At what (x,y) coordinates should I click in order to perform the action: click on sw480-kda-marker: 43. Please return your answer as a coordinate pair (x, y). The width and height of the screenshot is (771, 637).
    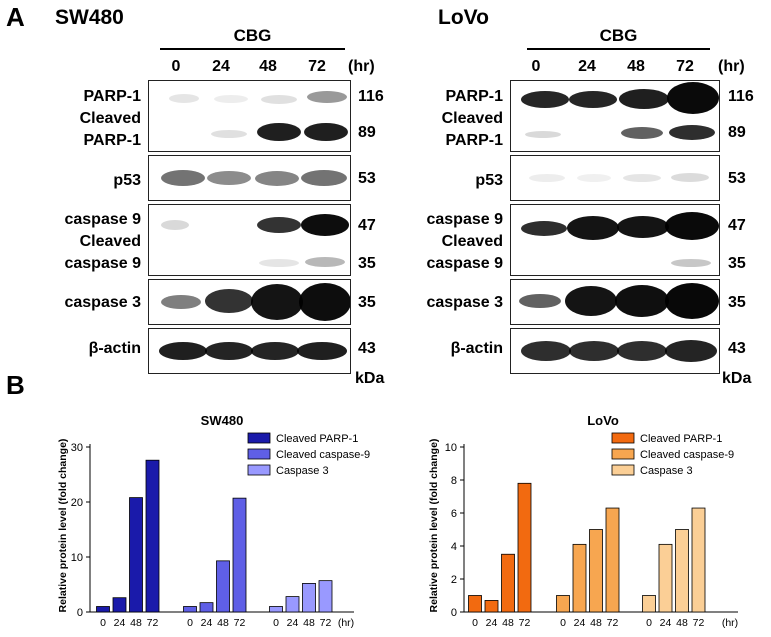
    Looking at the image, I should click on (367, 348).